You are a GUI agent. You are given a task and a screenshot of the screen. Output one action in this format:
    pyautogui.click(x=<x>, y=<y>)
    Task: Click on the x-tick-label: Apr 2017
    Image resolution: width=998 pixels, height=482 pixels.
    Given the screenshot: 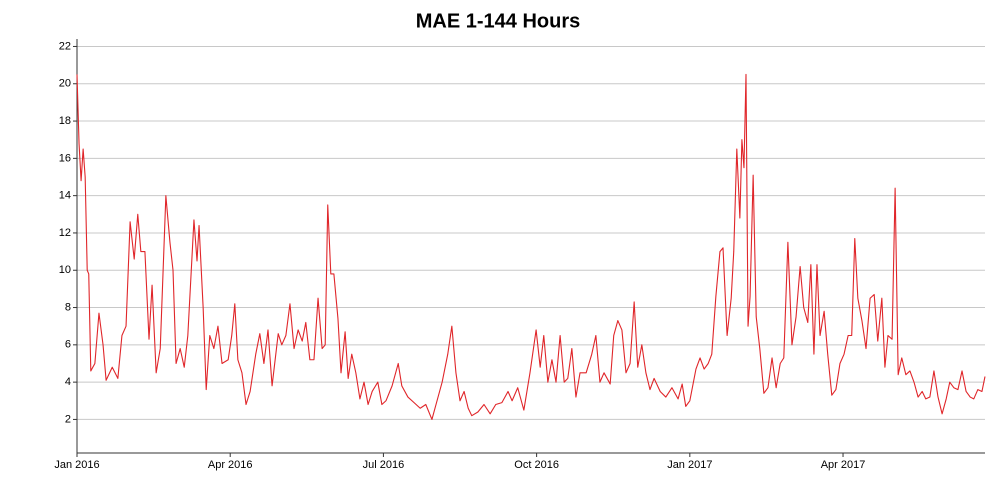 What is the action you would take?
    pyautogui.click(x=843, y=465)
    